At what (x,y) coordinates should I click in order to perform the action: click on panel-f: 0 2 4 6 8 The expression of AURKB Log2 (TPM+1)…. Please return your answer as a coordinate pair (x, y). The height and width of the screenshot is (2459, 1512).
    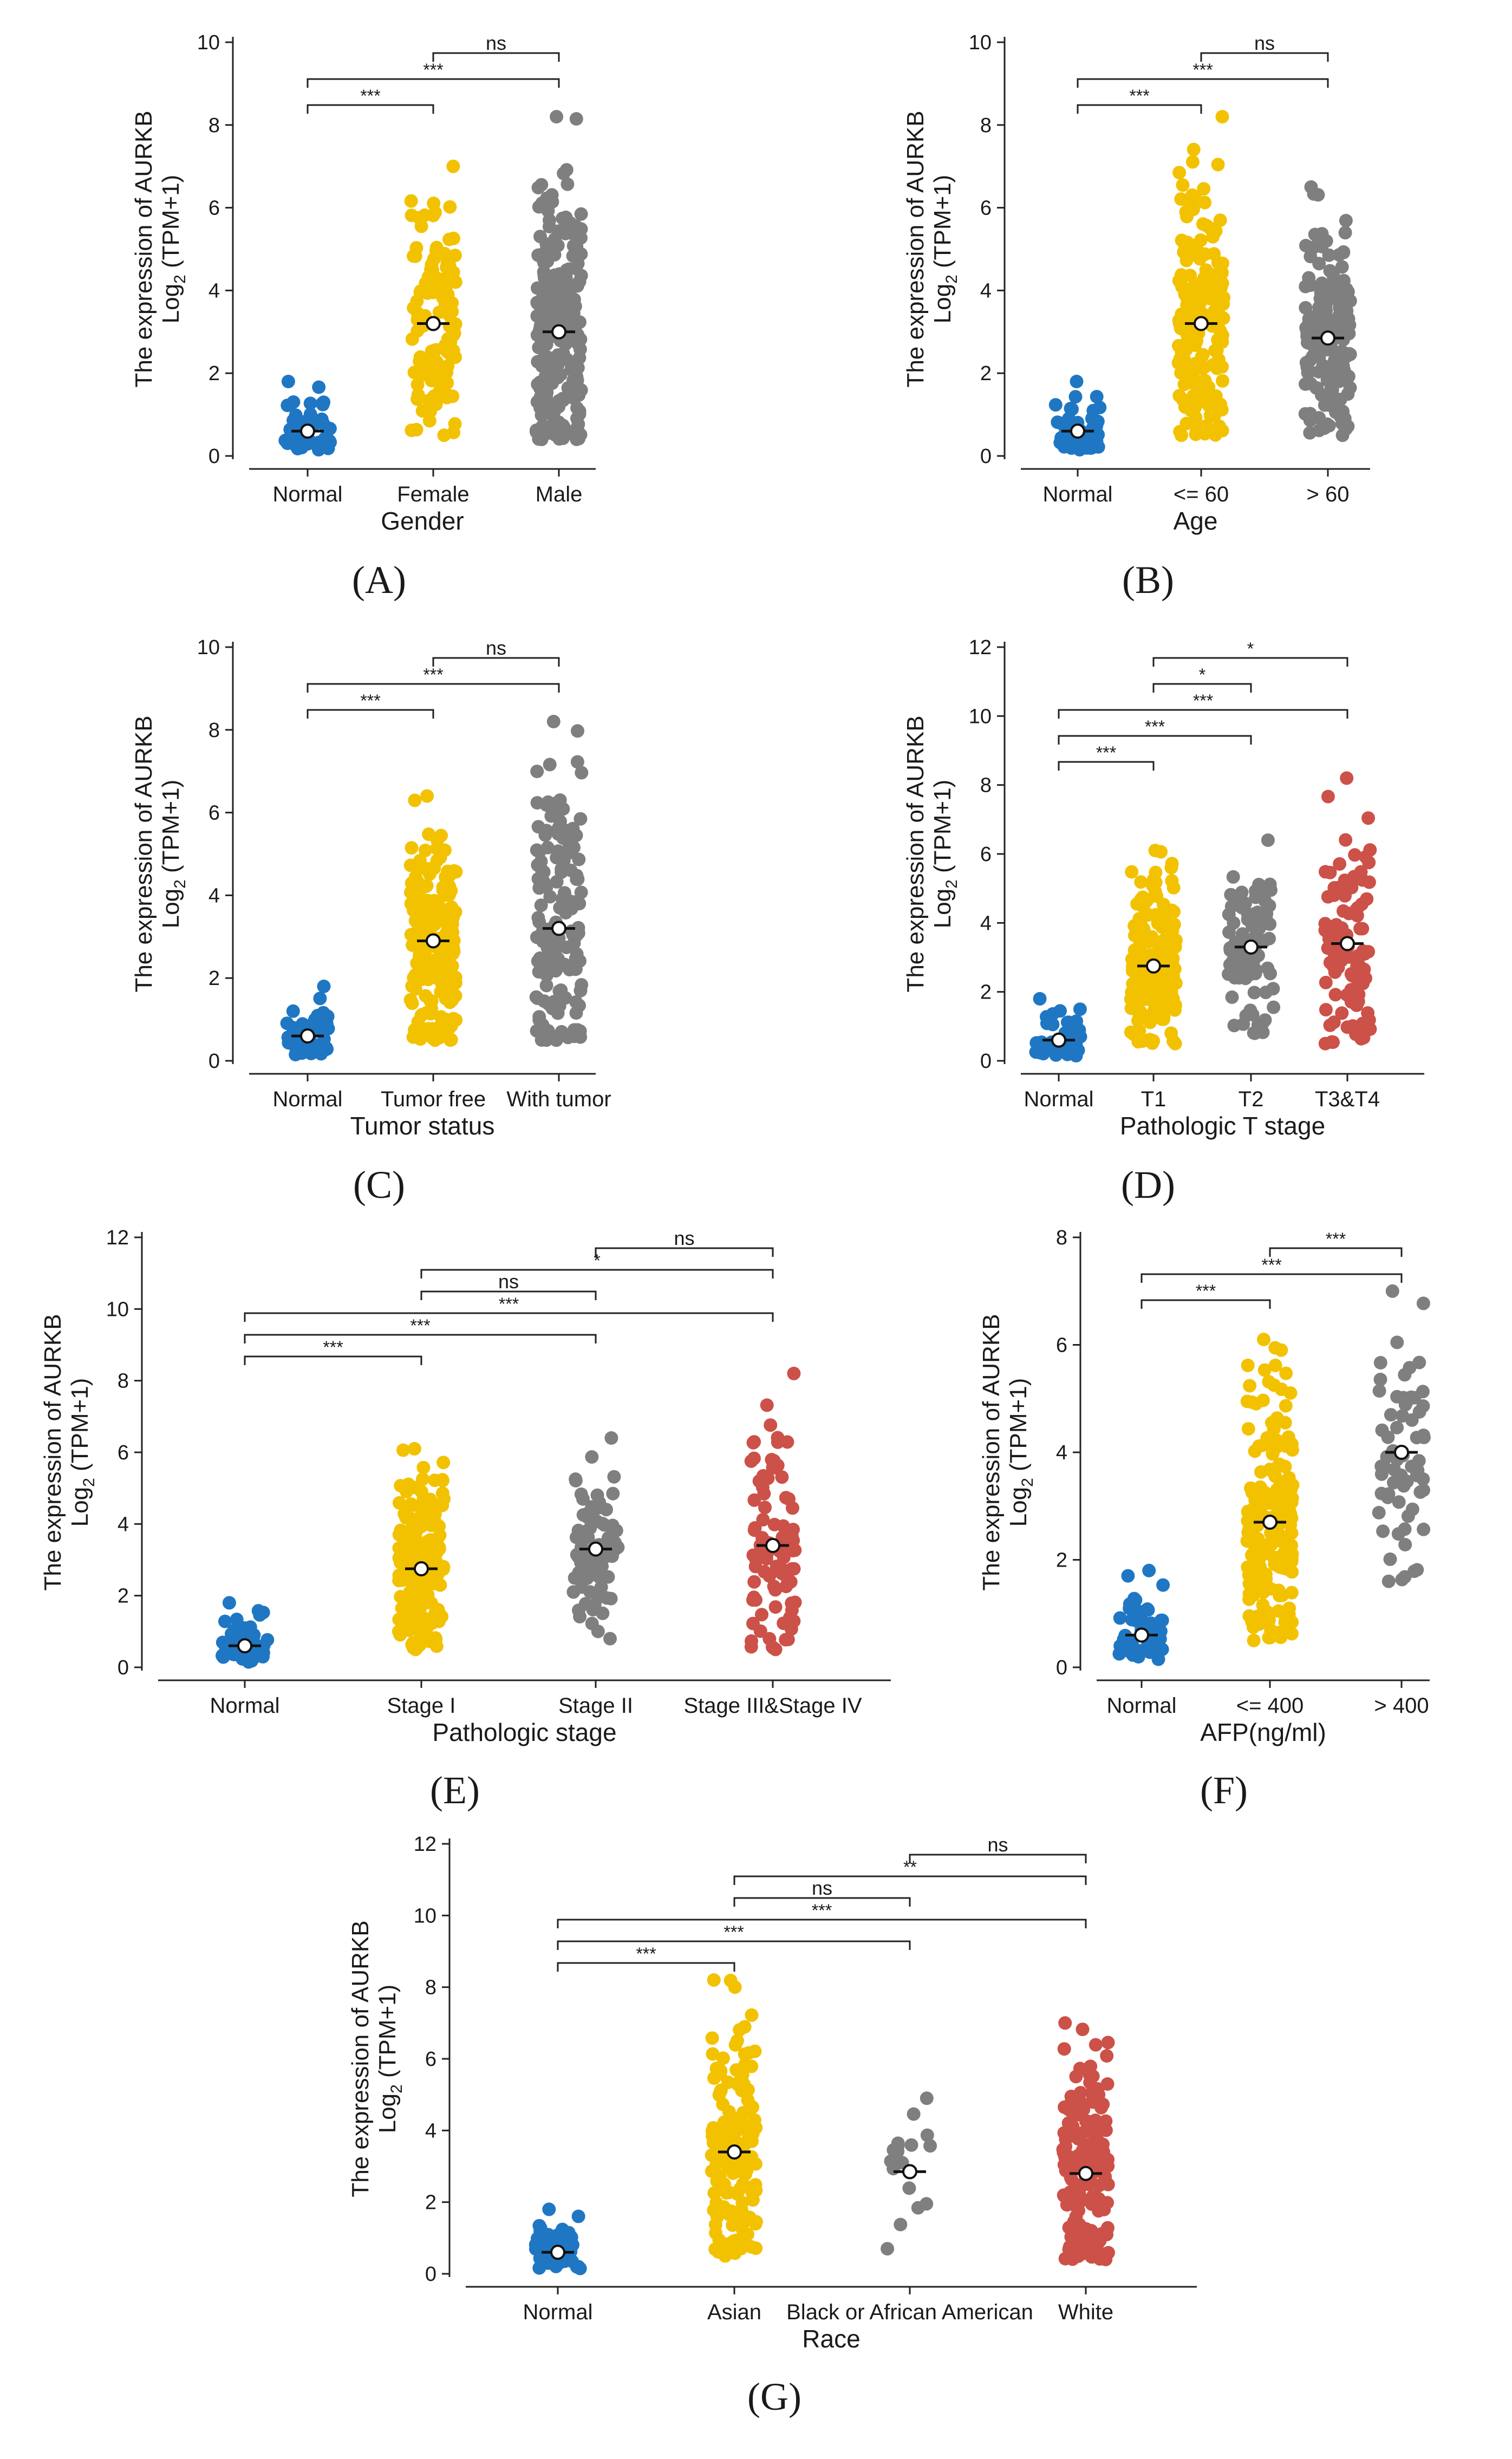
    Looking at the image, I should click on (1204, 1486).